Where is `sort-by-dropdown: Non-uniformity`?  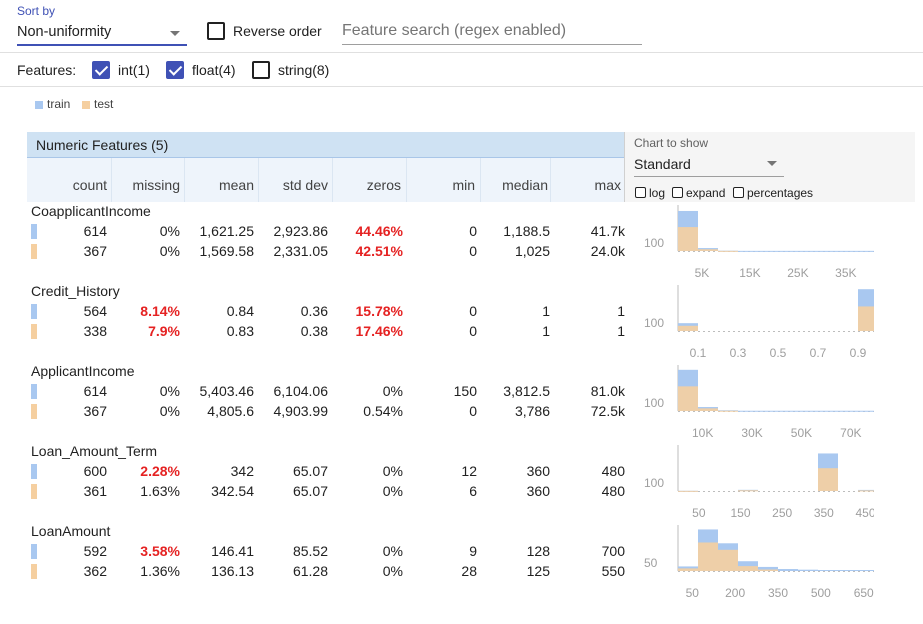 sort-by-dropdown: Non-uniformity is located at coordinates (102, 34).